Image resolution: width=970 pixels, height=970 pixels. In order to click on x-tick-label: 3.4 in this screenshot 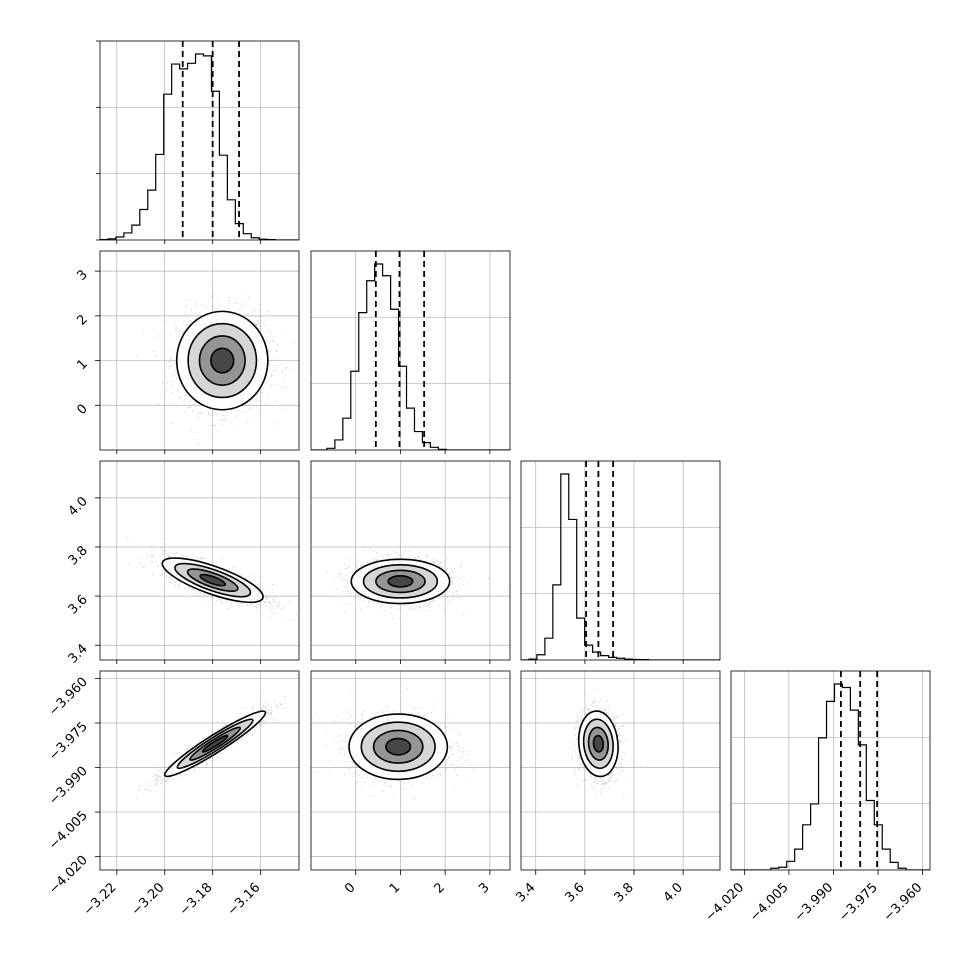, I will do `click(525, 892)`.